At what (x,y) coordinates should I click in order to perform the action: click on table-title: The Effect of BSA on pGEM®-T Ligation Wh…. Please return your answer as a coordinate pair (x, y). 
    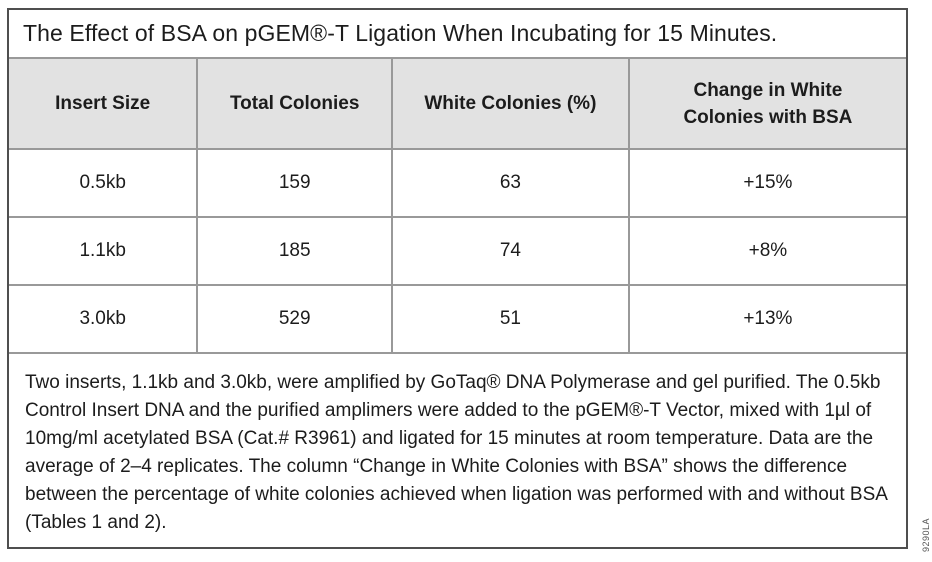
    Looking at the image, I should click on (457, 34).